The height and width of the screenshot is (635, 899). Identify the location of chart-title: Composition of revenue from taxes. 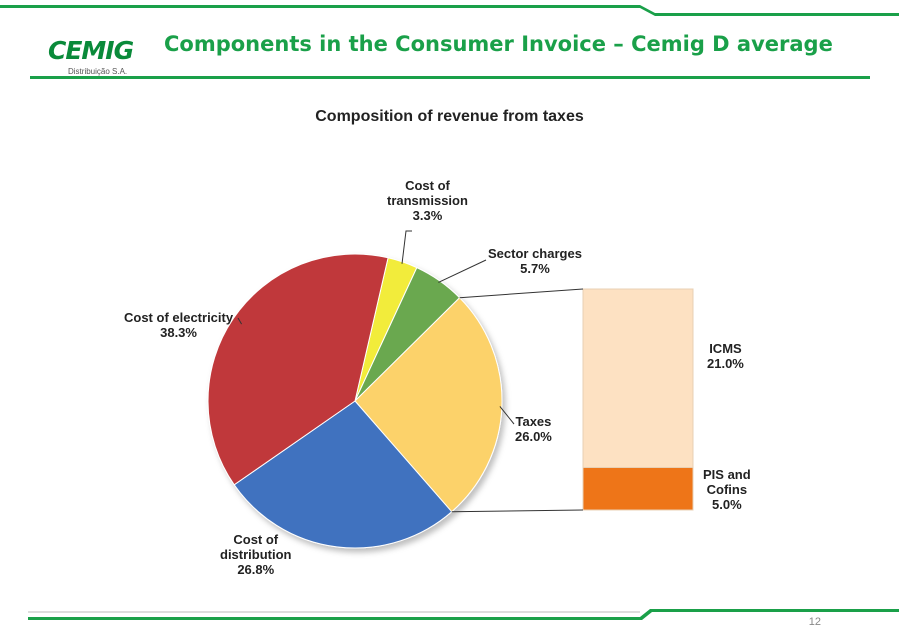
(449, 116).